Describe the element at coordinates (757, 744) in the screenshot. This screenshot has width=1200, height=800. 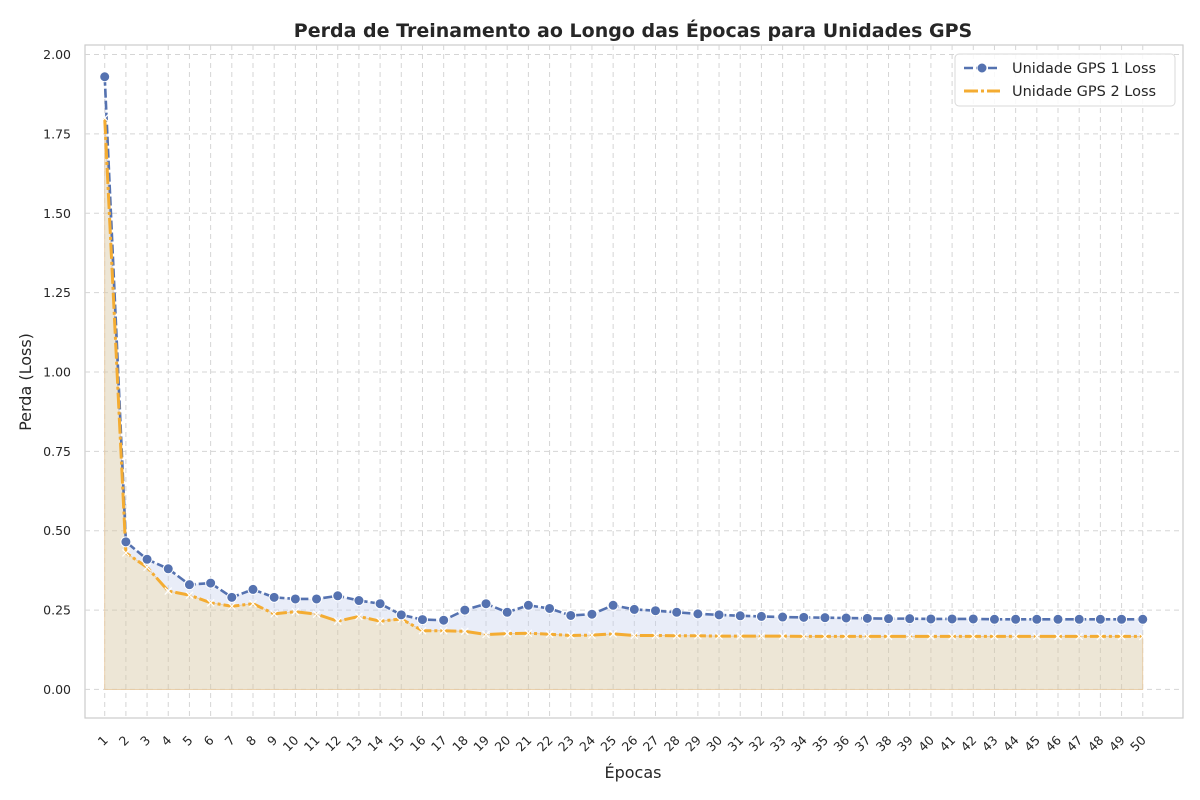
I see `x-tick-label: 32` at that location.